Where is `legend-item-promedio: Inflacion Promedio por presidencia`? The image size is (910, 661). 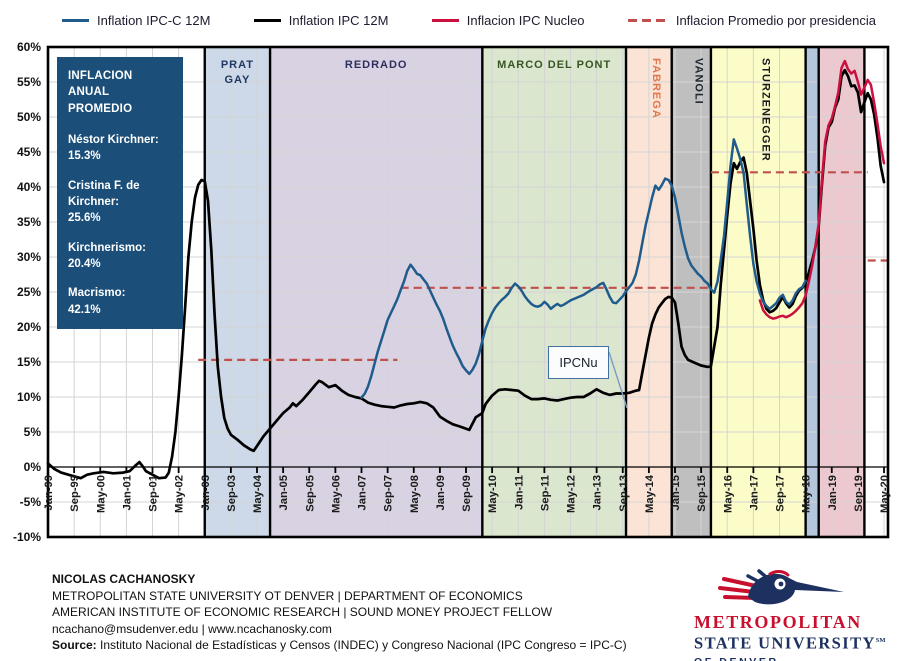
legend-item-promedio: Inflacion Promedio por presidencia is located at coordinates (751, 20).